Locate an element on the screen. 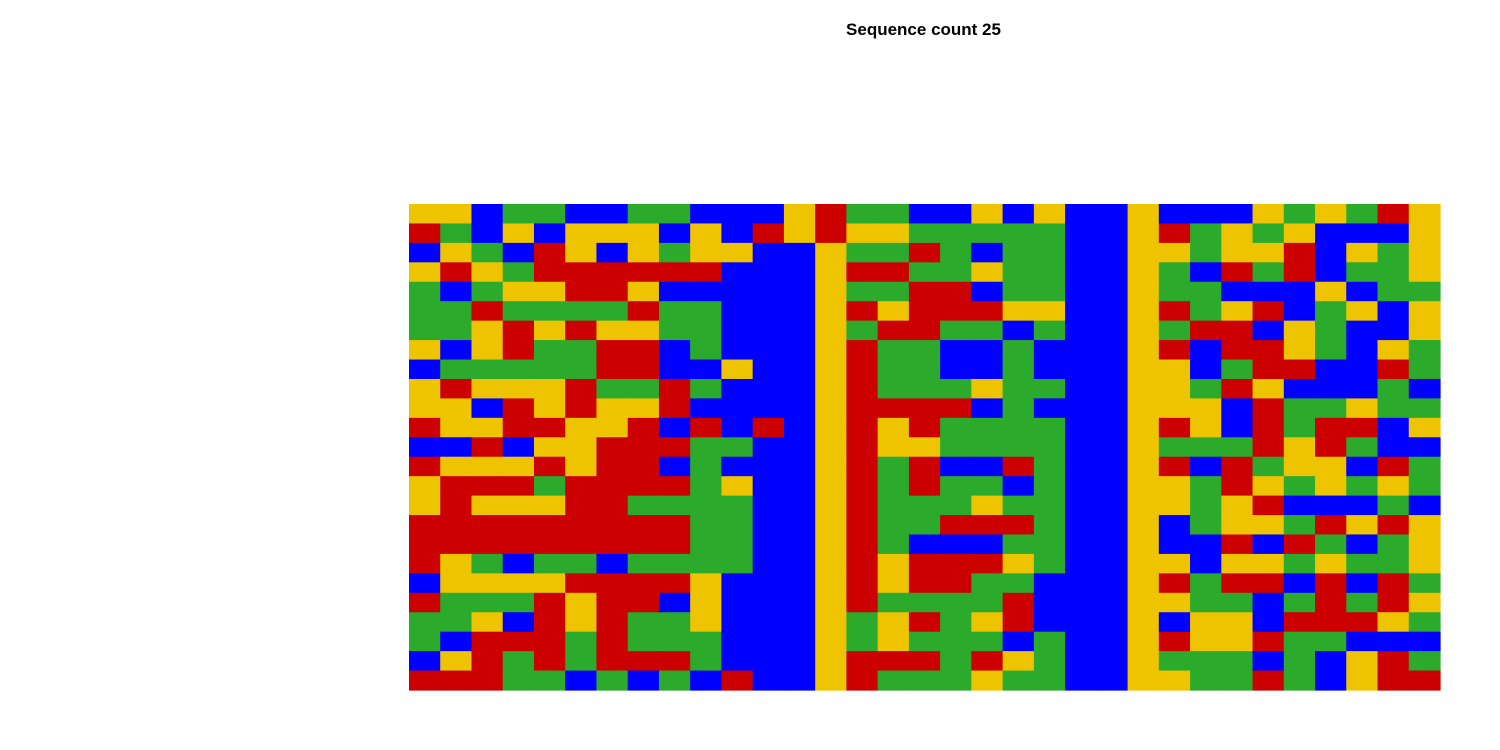 Image resolution: width=1500 pixels, height=750 pixels. heatmap-cell-r19-c32 is located at coordinates (1394, 564).